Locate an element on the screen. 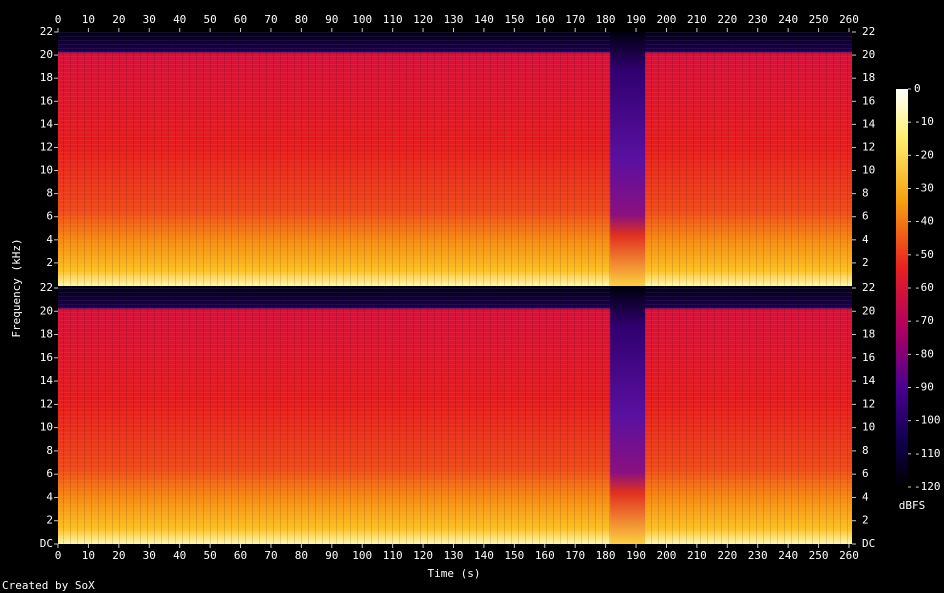 The width and height of the screenshot is (944, 593). x-tick-label: 100 is located at coordinates (362, 555).